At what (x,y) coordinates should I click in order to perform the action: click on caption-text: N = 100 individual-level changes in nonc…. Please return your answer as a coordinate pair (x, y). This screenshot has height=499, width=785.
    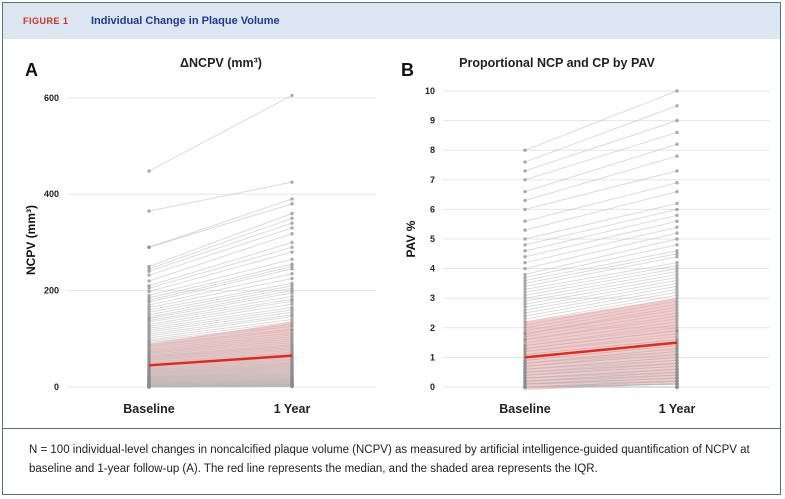
    Looking at the image, I should click on (389, 459).